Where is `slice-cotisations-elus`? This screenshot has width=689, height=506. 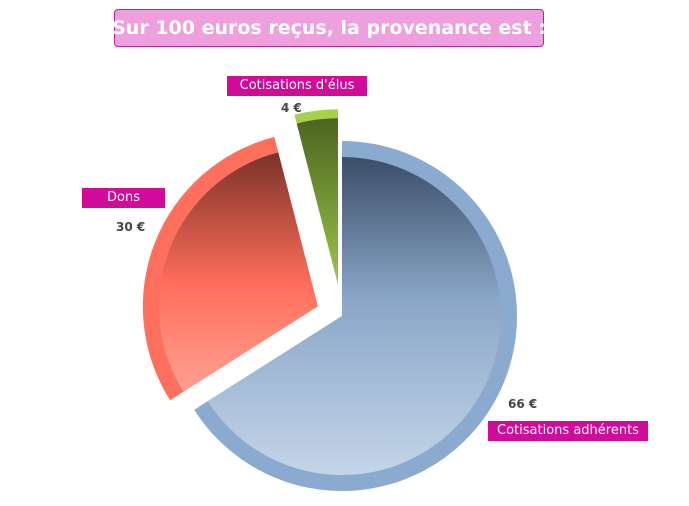
slice-cotisations-elus is located at coordinates (316, 197).